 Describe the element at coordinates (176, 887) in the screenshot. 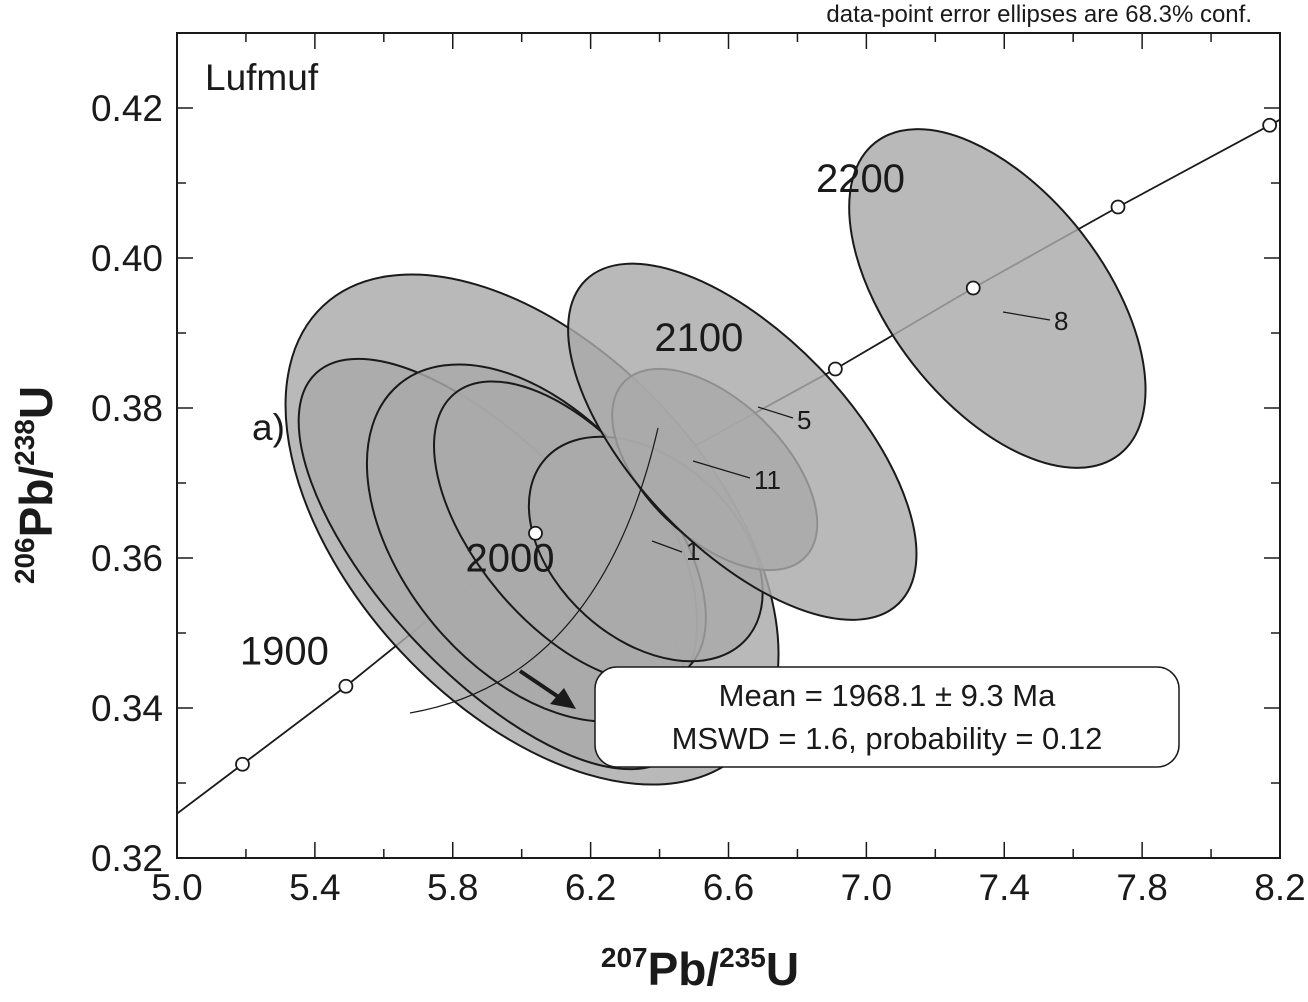

I see `x-tick-label: 5.0` at that location.